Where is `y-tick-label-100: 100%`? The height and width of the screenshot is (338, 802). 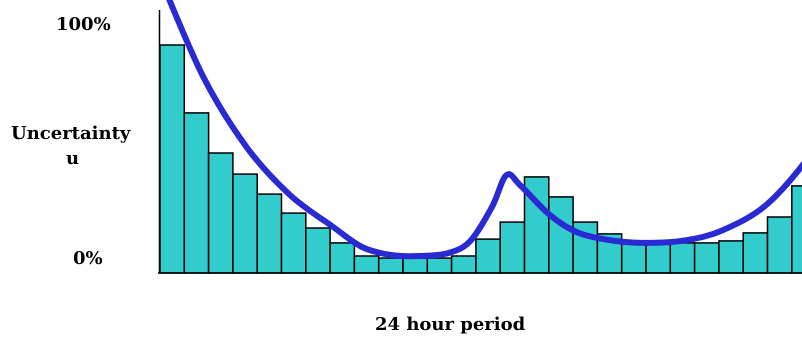
y-tick-label-100: 100% is located at coordinates (83, 24).